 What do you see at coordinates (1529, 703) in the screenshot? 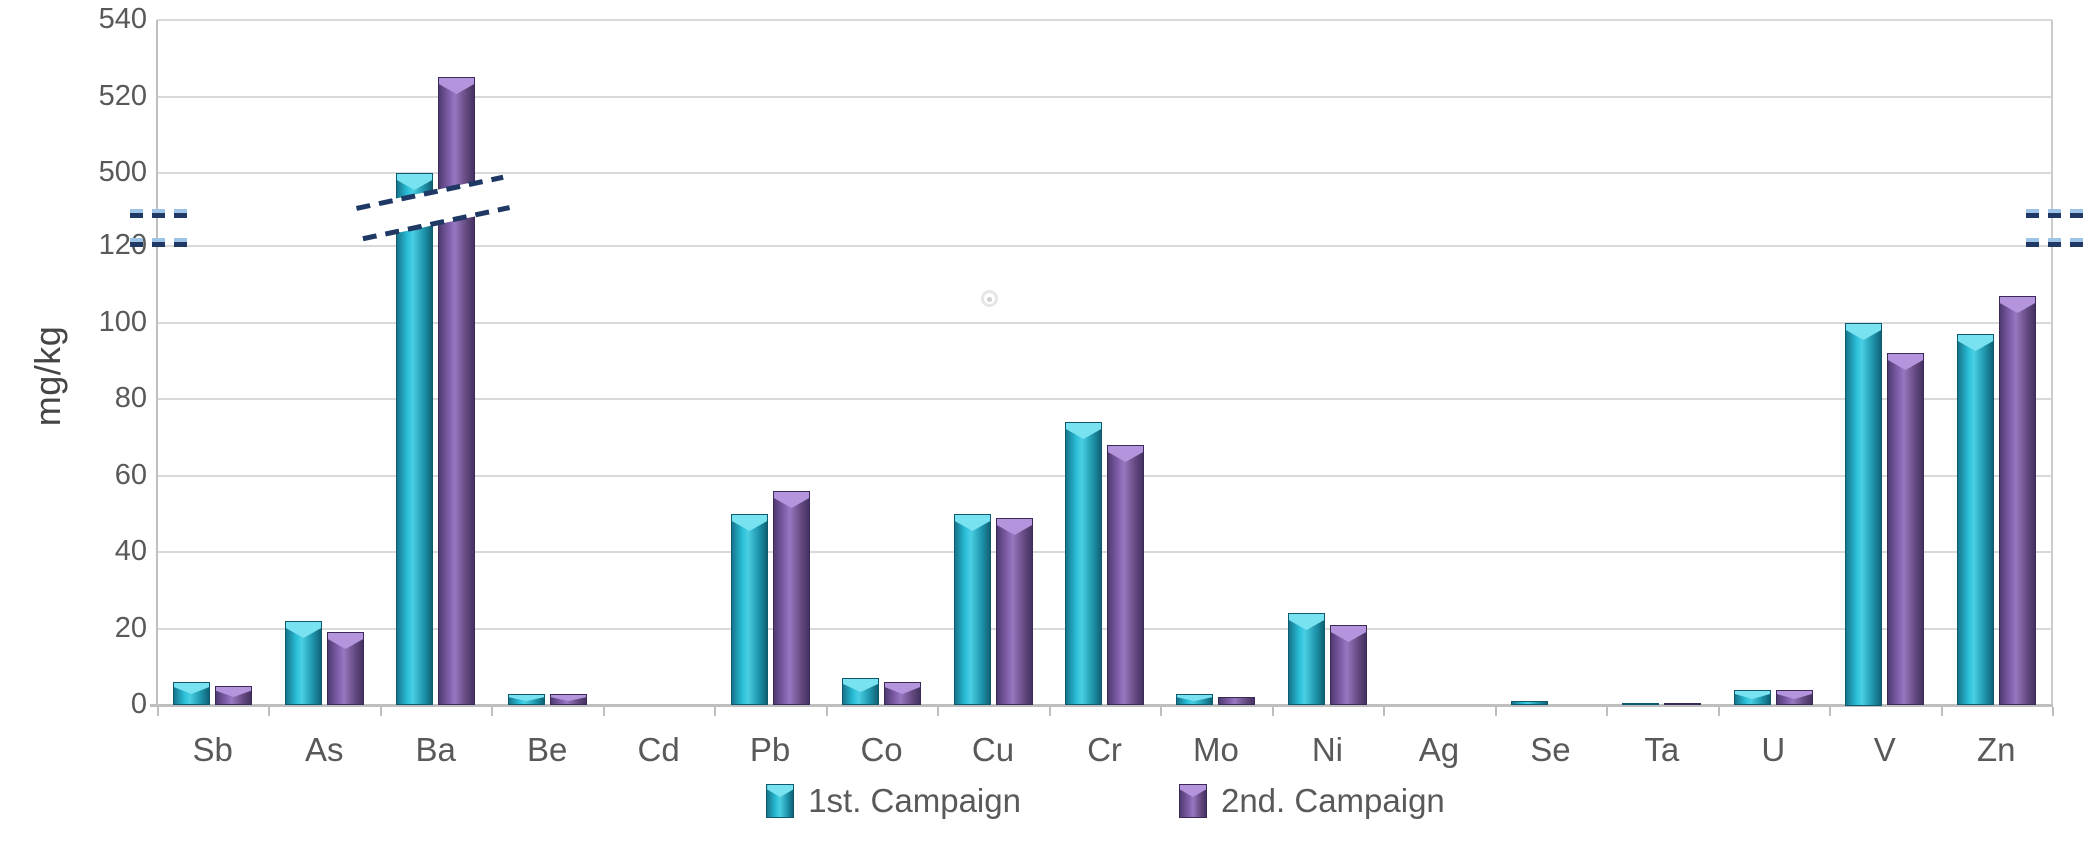
I see `bar-se-series1` at bounding box center [1529, 703].